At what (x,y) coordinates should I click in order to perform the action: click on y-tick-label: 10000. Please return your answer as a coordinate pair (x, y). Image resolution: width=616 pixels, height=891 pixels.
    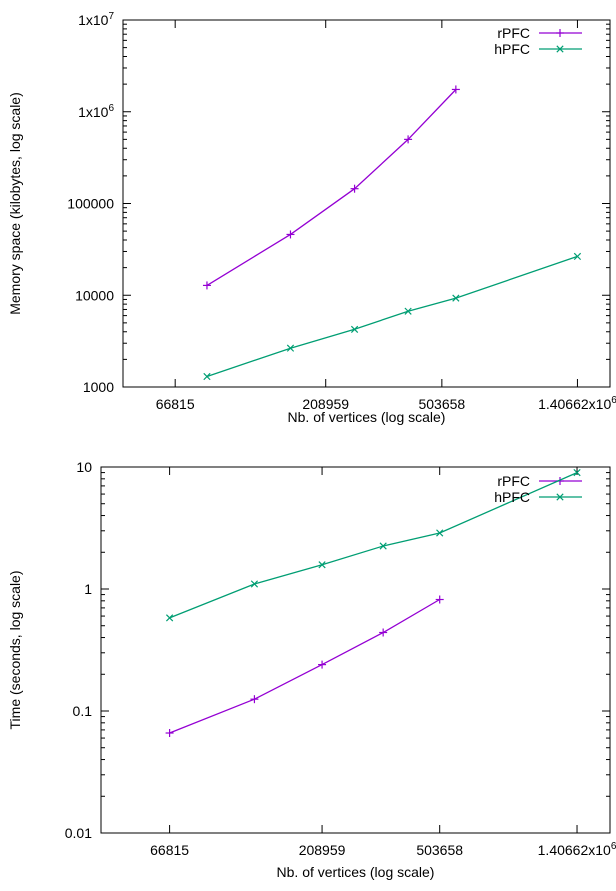
    Looking at the image, I should click on (94, 295).